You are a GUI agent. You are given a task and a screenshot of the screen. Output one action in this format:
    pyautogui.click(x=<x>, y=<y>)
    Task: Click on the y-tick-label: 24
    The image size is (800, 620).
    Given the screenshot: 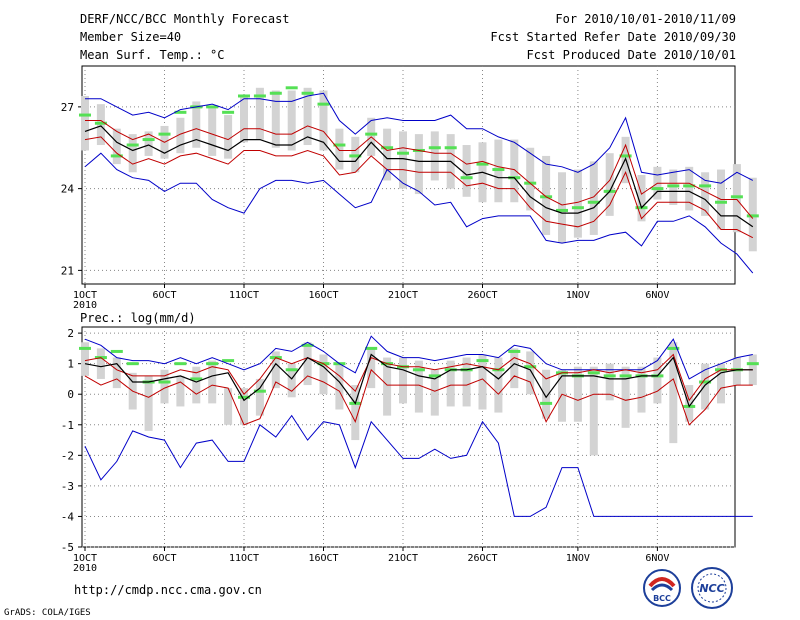 What is the action you would take?
    pyautogui.click(x=68, y=189)
    